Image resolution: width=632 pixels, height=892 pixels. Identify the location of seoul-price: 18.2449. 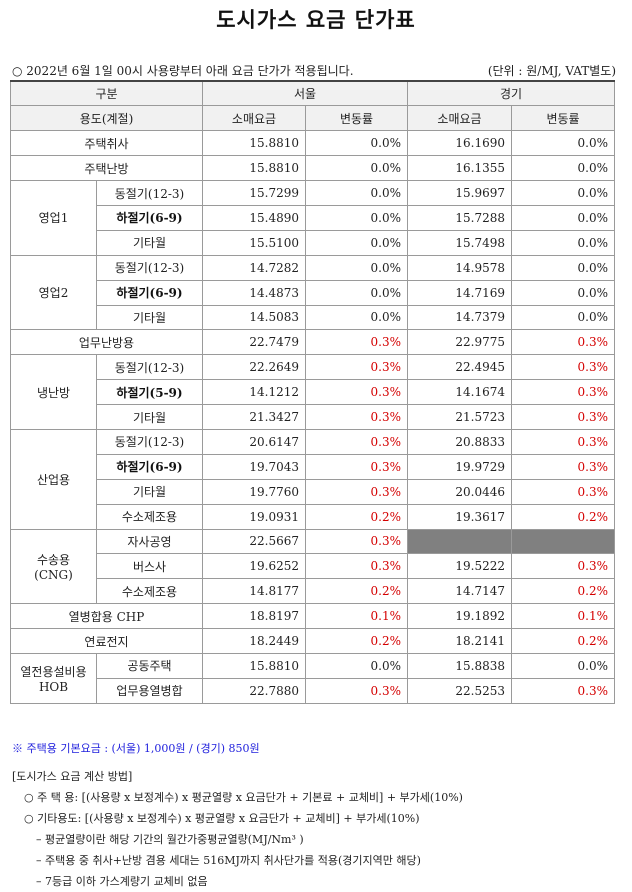
(254, 641).